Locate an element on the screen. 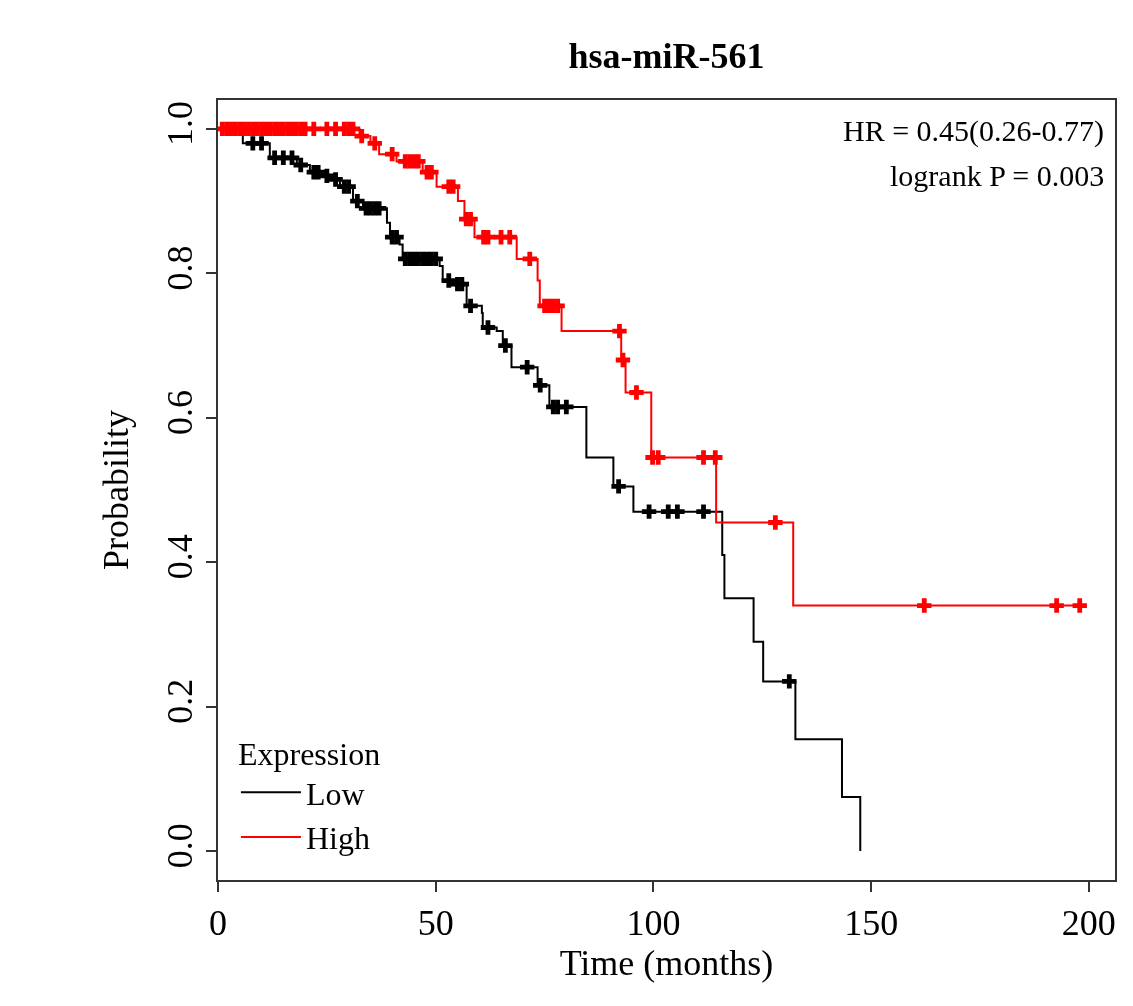  y-axis-title: Probability is located at coordinates (116, 490).